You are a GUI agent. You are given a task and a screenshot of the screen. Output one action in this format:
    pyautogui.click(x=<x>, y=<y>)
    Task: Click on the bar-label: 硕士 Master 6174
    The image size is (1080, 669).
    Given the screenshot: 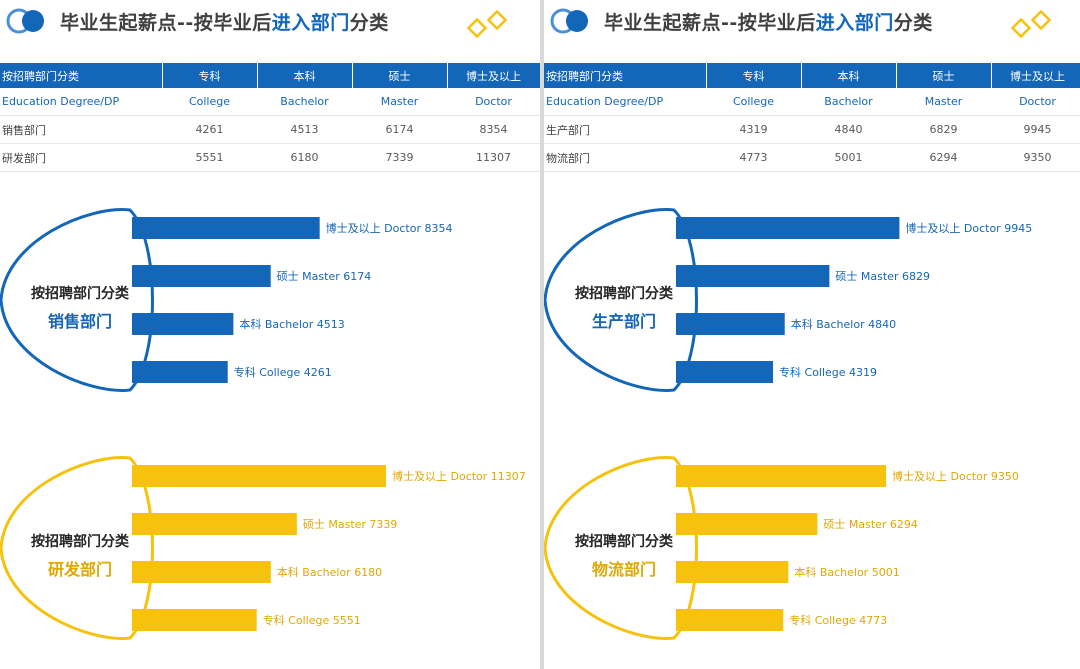 What is the action you would take?
    pyautogui.click(x=324, y=276)
    